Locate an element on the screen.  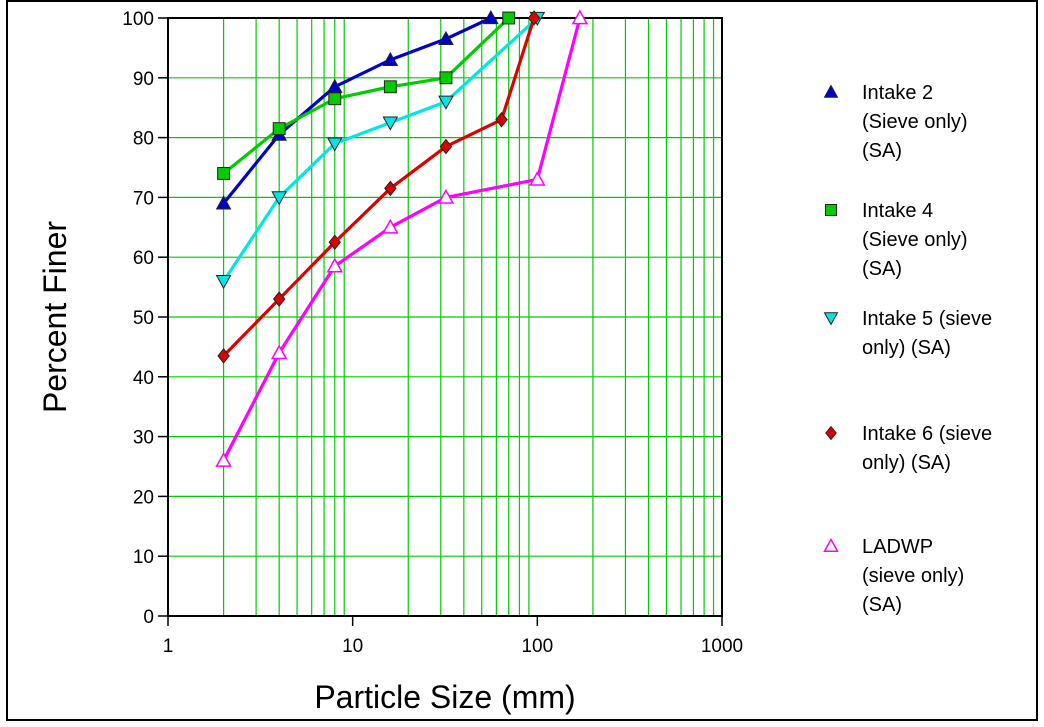
y-tick-label: 70 is located at coordinates (143, 198).